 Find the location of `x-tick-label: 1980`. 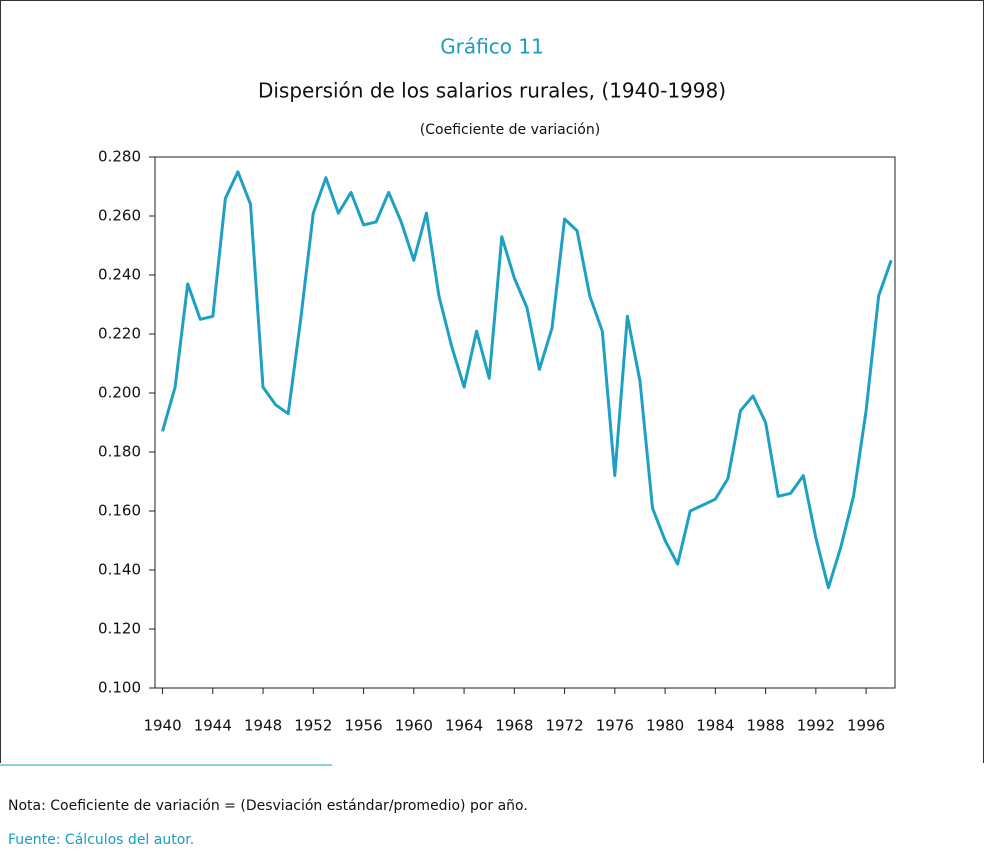

x-tick-label: 1980 is located at coordinates (665, 726).